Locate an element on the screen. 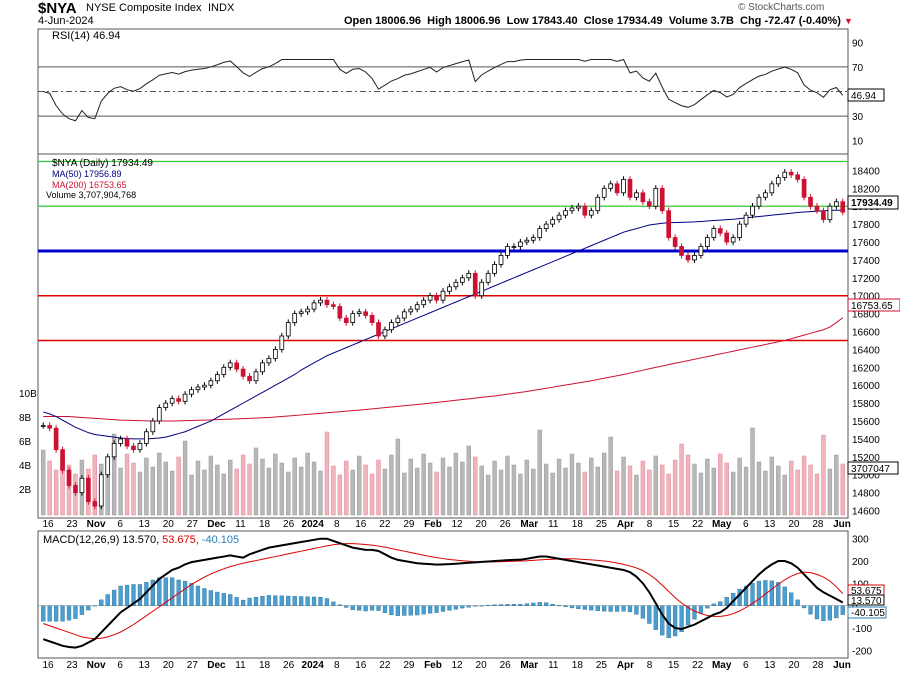 The image size is (900, 673). price-x-tick-label: 18 is located at coordinates (578, 524).